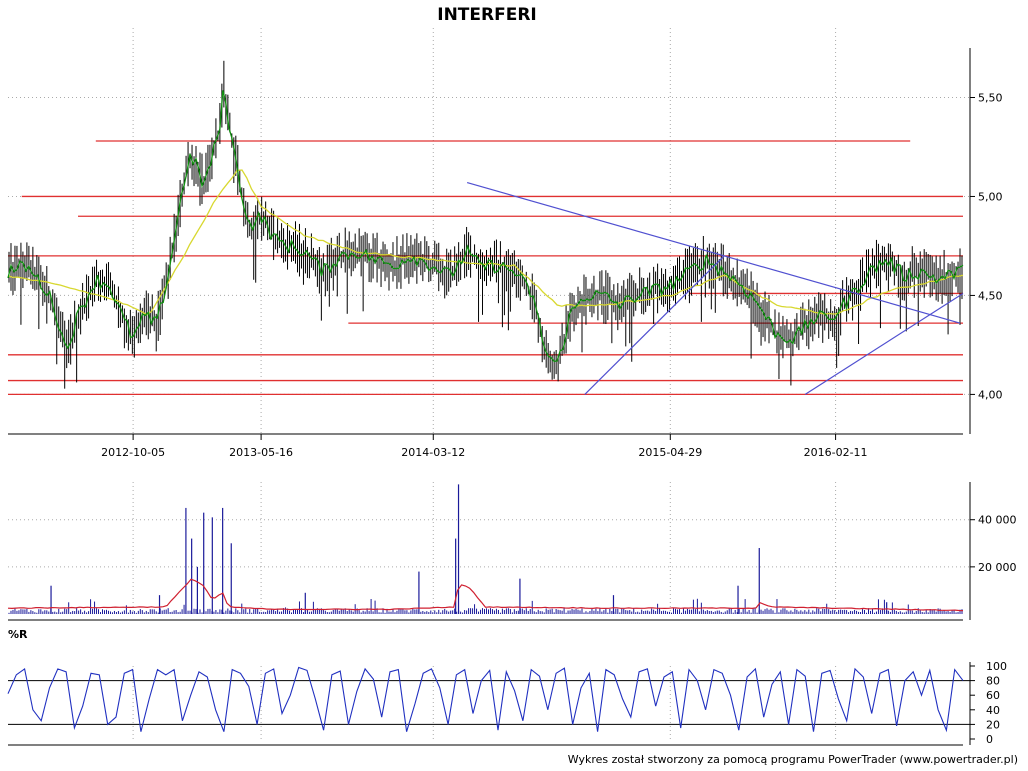  I want to click on williams-r-series-line, so click(485, 699).